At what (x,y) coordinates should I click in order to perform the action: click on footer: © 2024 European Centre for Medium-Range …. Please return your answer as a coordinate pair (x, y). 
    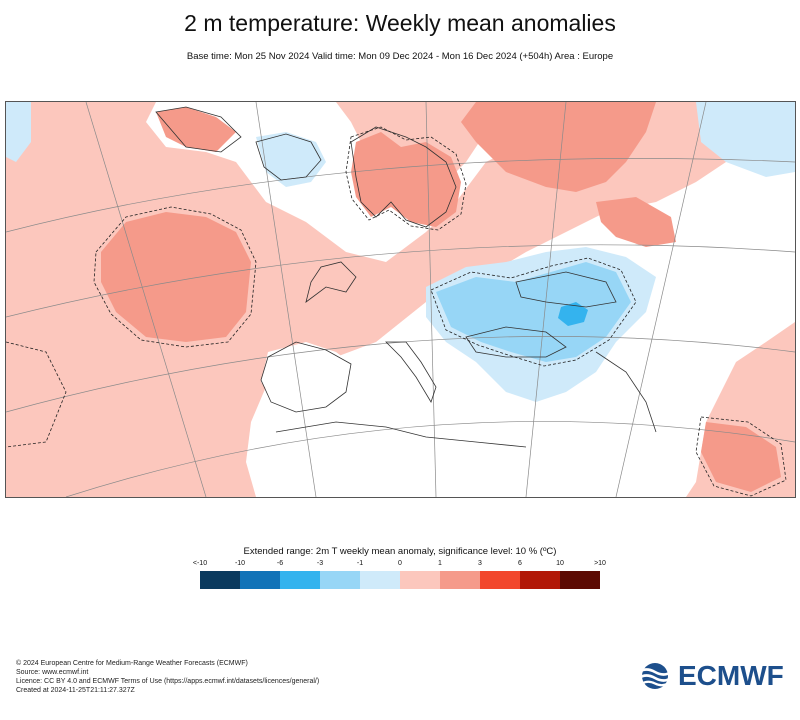
    Looking at the image, I should click on (167, 677).